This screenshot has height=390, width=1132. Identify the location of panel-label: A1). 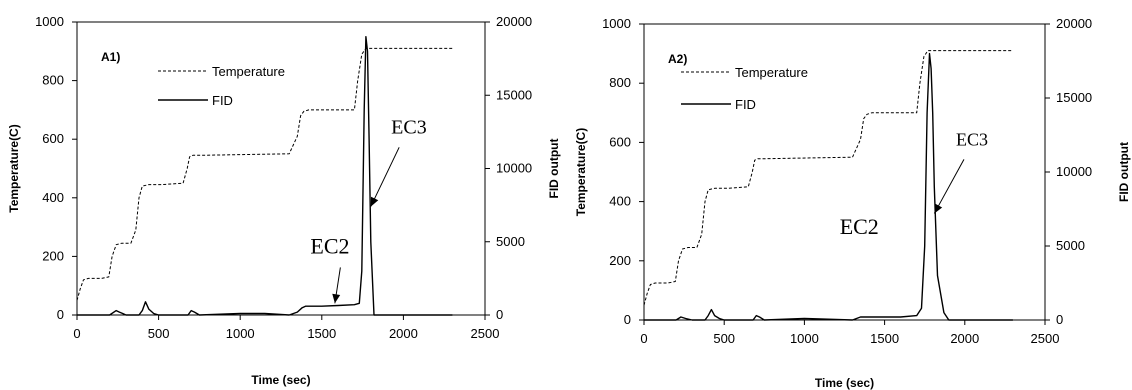
(110, 57).